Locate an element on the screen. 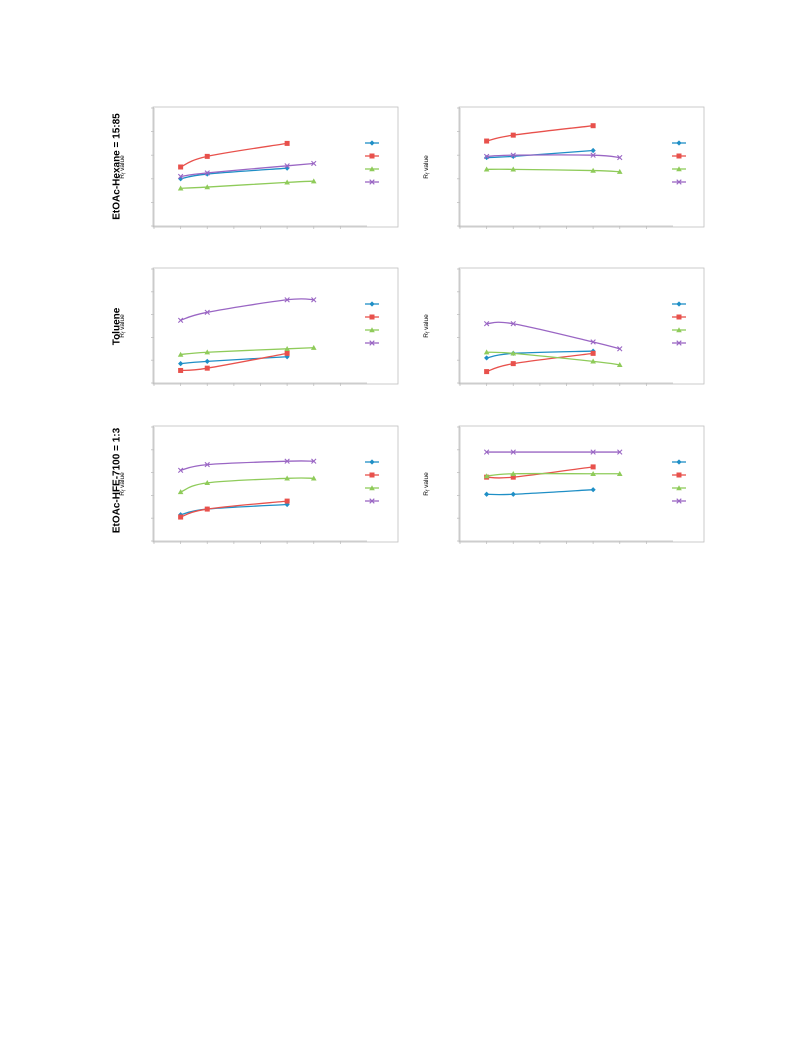 Image resolution: width=793 pixels, height=1057 pixels. chart-panel-1: Rf value is located at coordinates (259, 167).